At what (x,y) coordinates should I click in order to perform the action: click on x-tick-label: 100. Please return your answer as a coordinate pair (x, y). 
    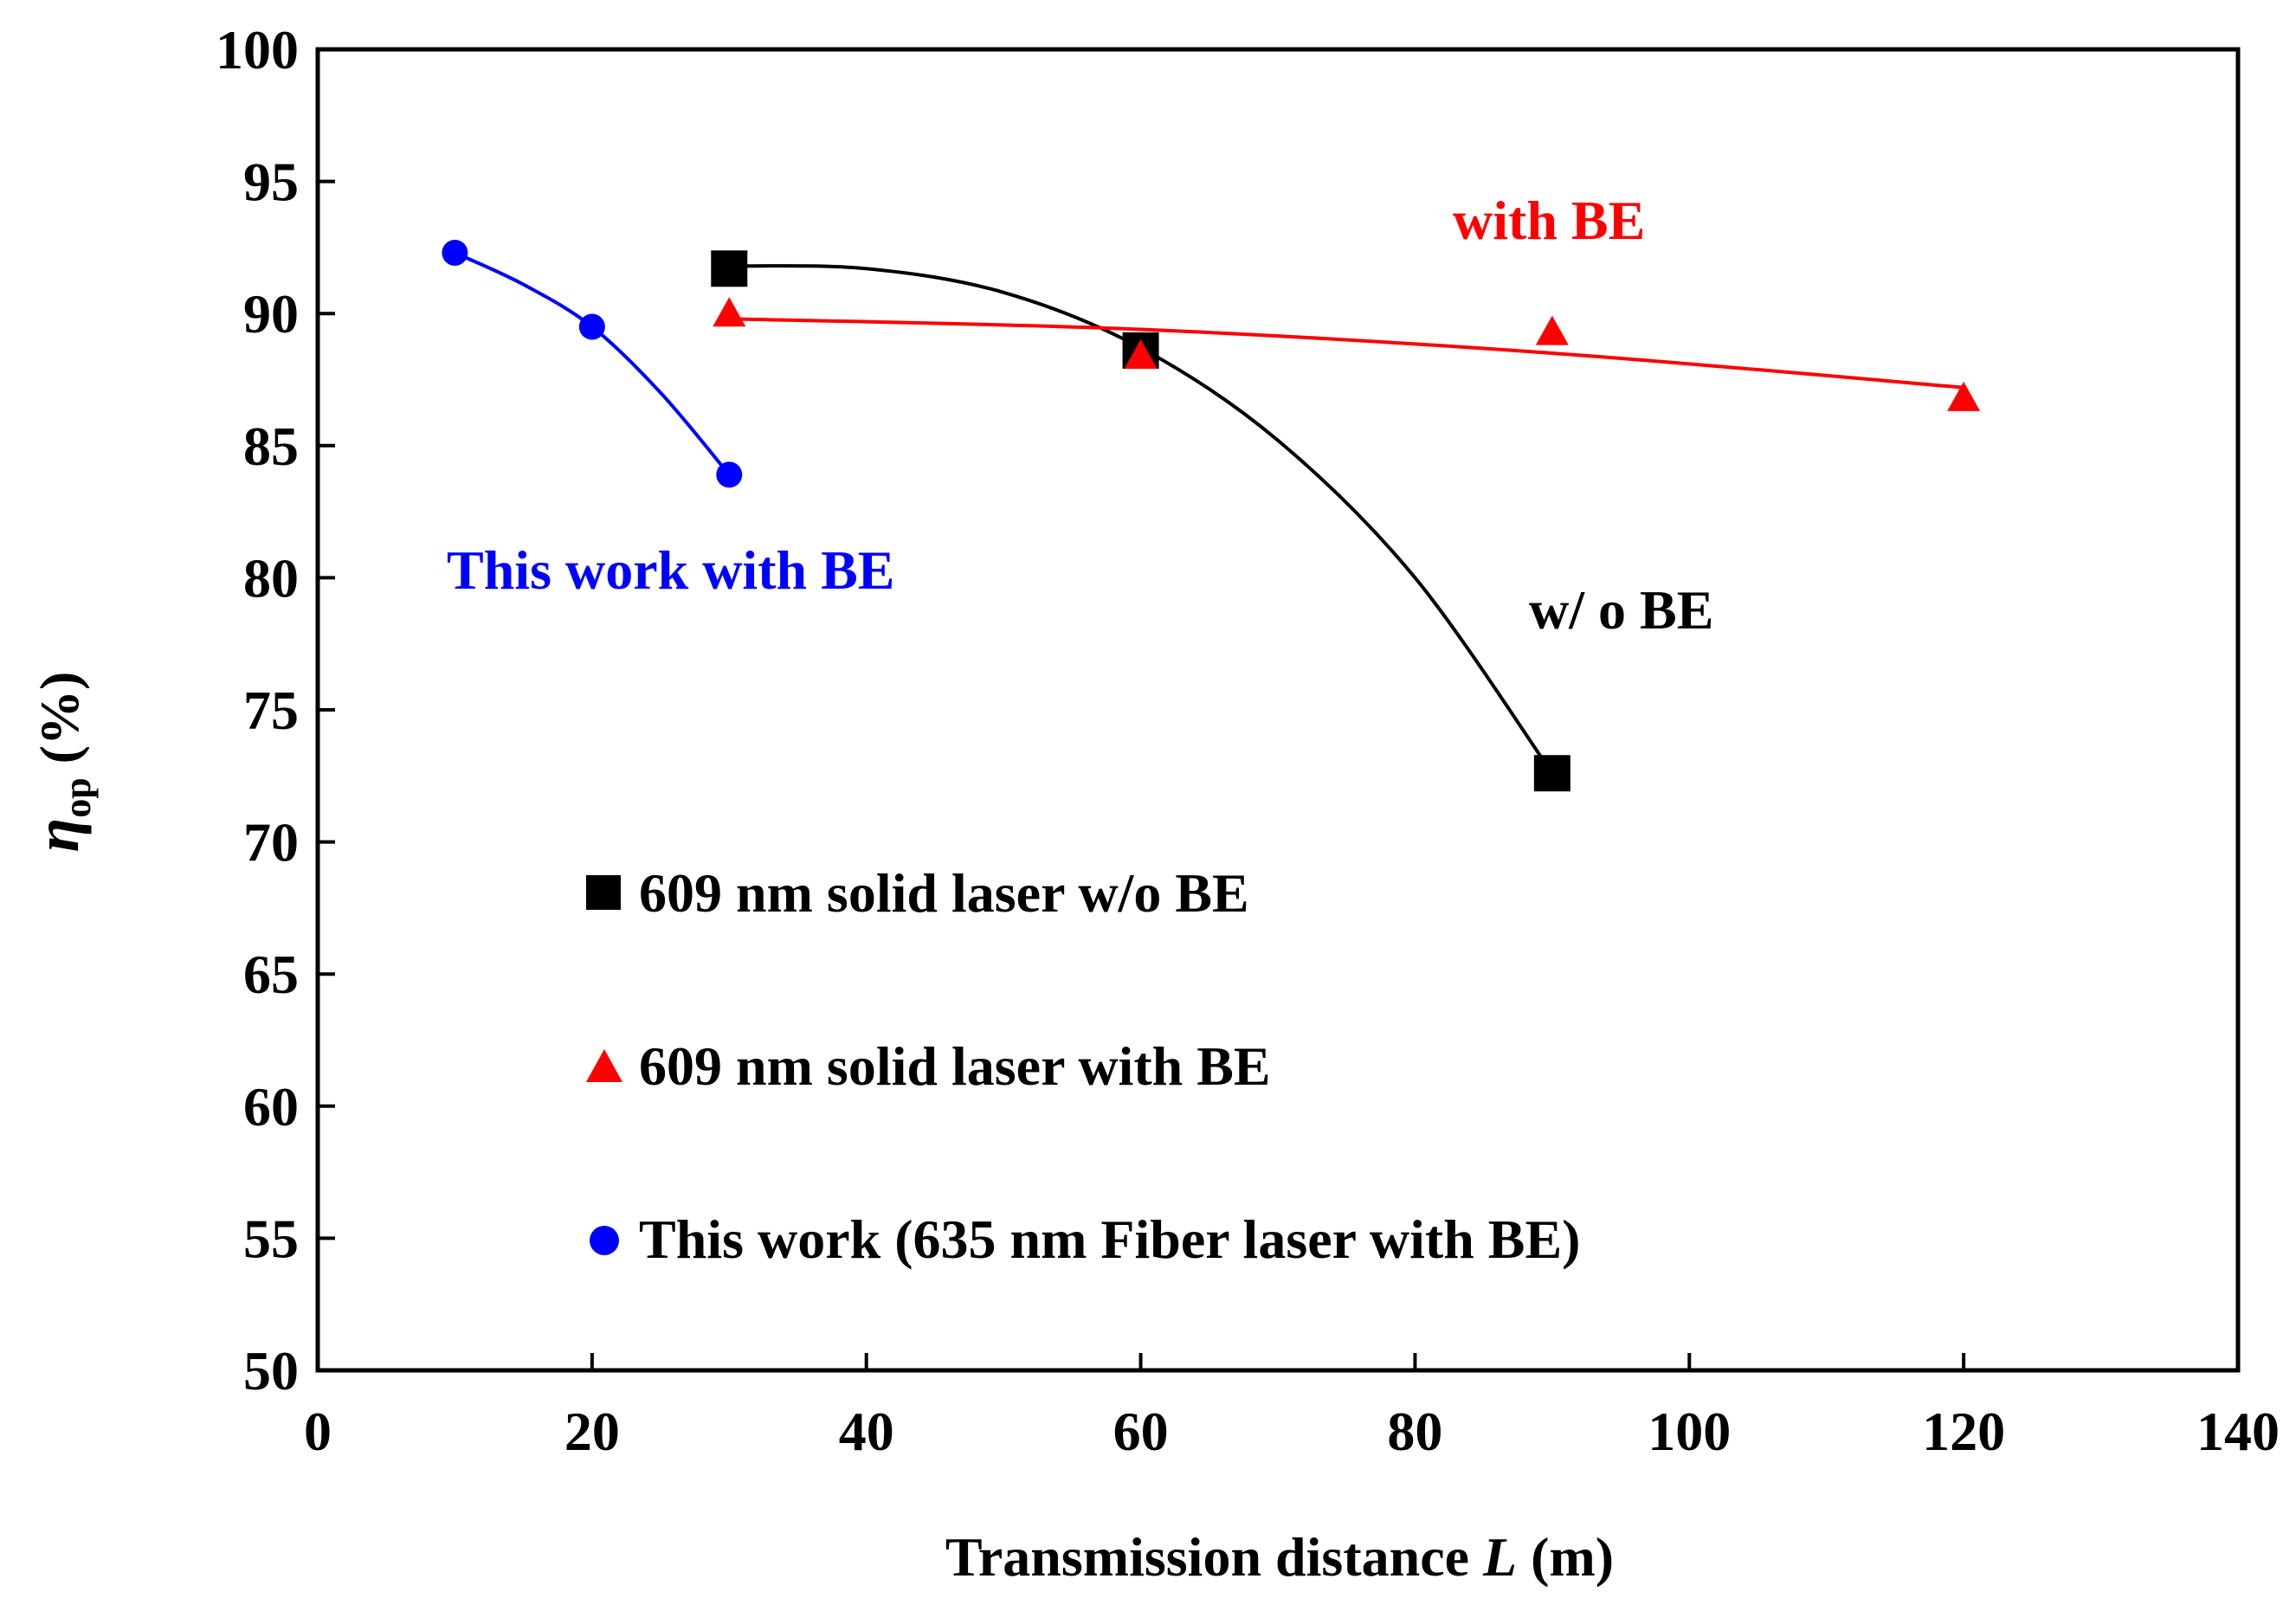
    Looking at the image, I should click on (1689, 1431).